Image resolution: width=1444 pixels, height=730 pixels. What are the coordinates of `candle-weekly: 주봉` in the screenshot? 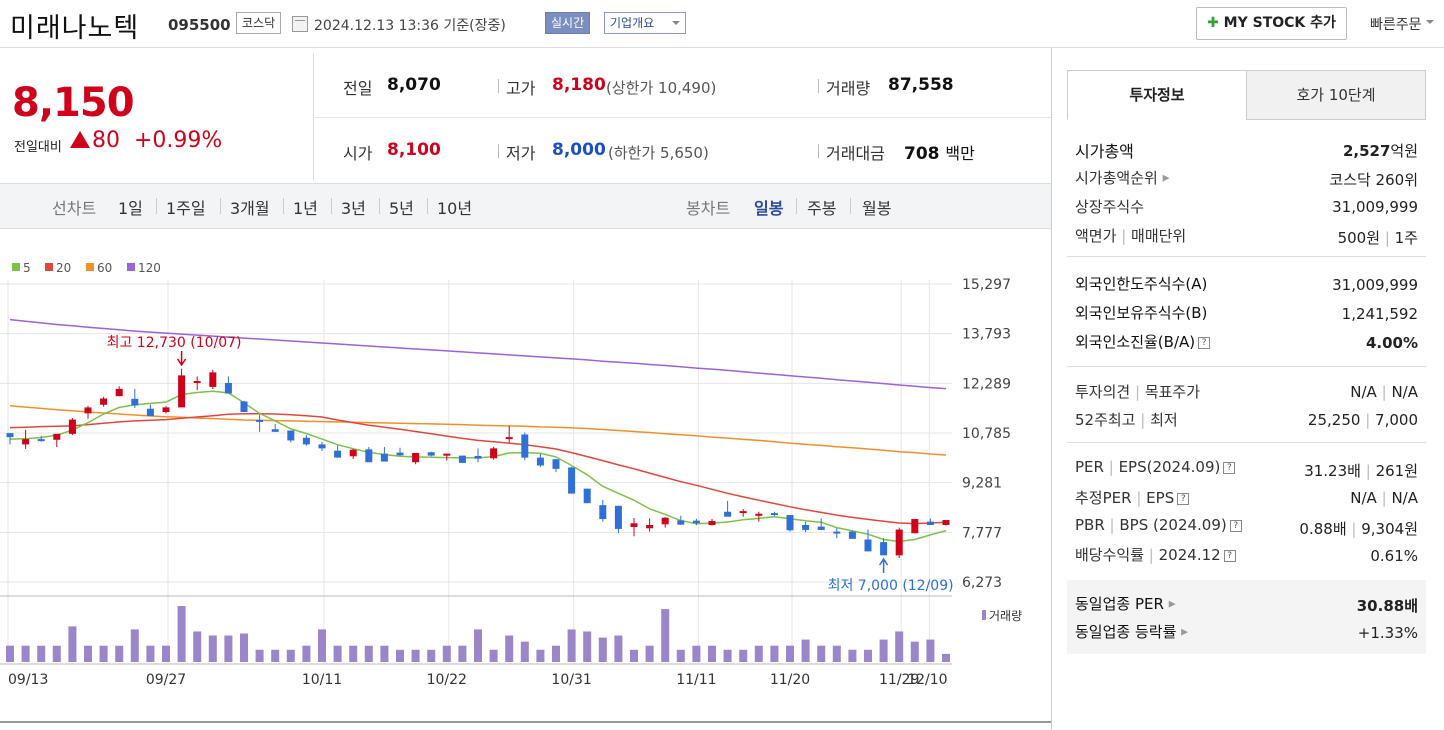 It's located at (822, 208).